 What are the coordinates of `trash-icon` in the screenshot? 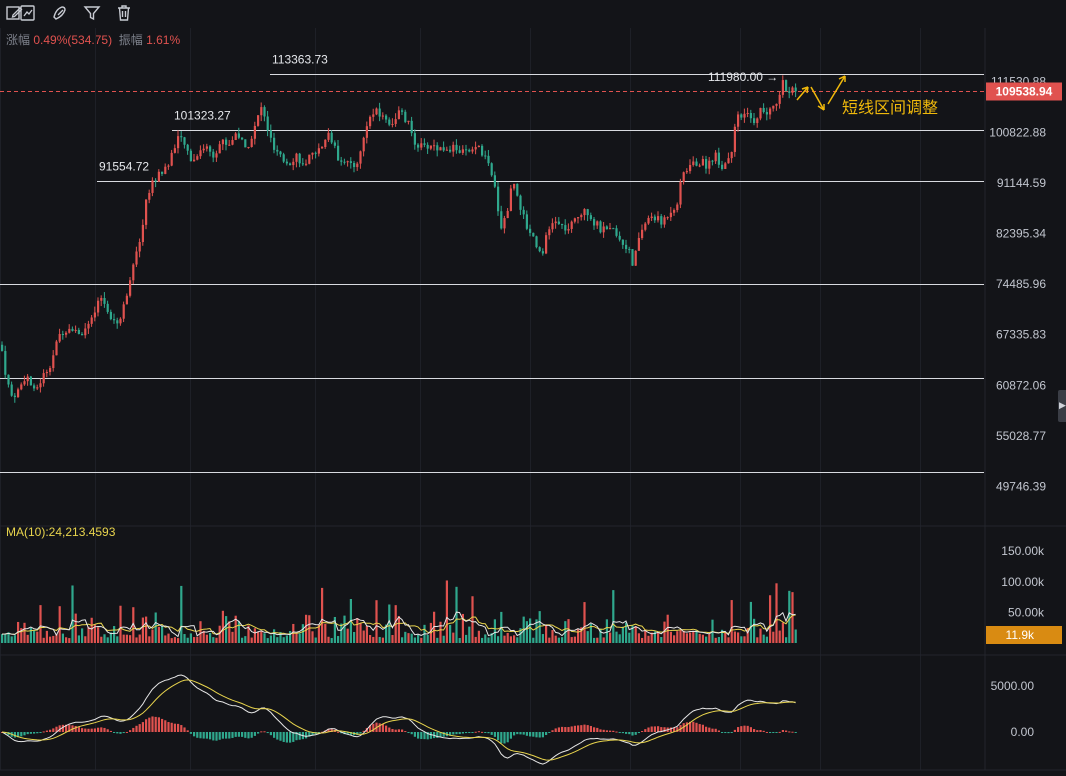 It's located at (124, 13).